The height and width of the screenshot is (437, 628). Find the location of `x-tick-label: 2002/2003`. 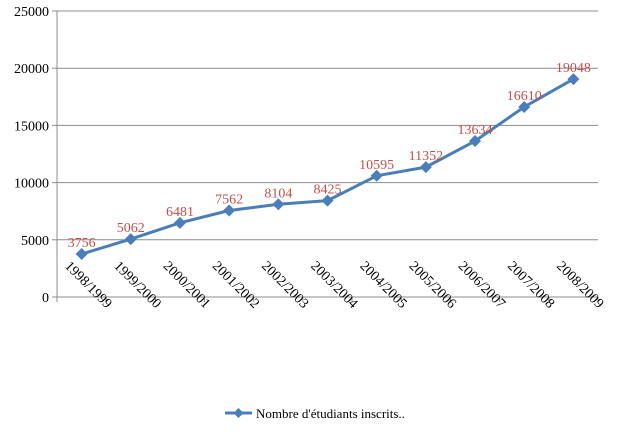

x-tick-label: 2002/2003 is located at coordinates (284, 285).